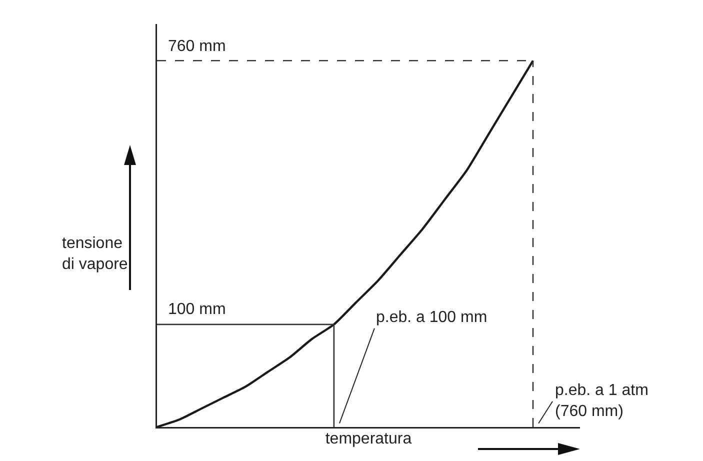  What do you see at coordinates (601, 401) in the screenshot?
I see `text: p.eb. a 1 atm (760 mm)` at bounding box center [601, 401].